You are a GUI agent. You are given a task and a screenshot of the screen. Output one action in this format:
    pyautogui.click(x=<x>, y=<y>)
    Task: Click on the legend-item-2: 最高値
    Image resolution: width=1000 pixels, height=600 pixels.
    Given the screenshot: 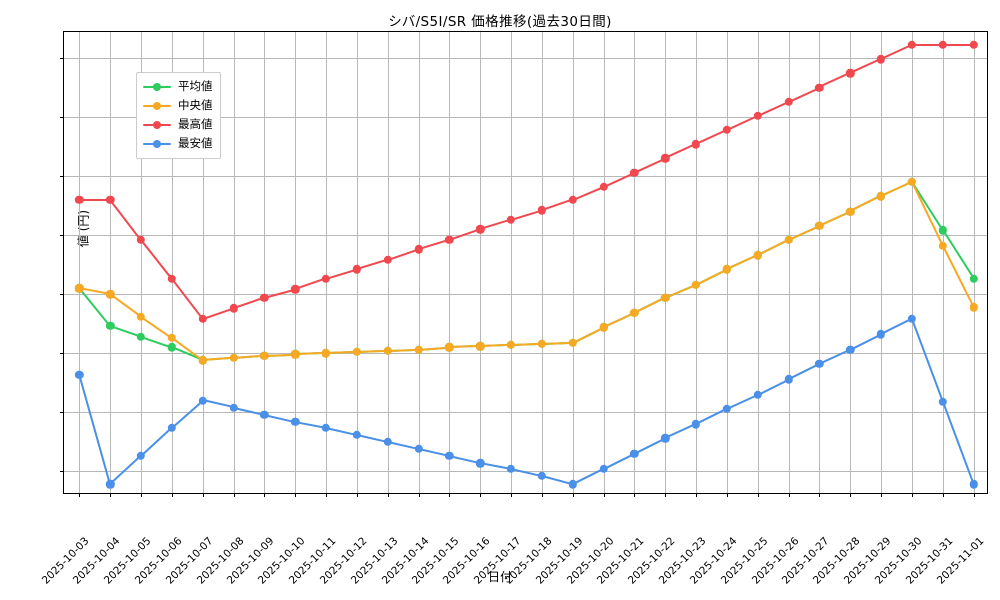 What is the action you would take?
    pyautogui.click(x=178, y=124)
    